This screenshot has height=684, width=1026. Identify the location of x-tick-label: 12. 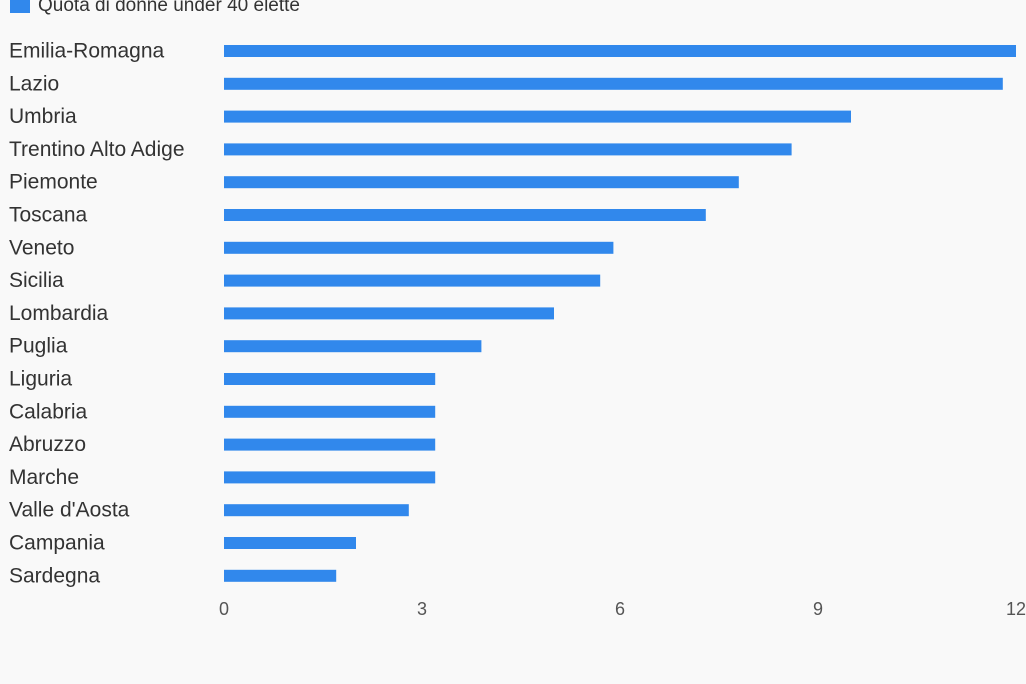
(1016, 609).